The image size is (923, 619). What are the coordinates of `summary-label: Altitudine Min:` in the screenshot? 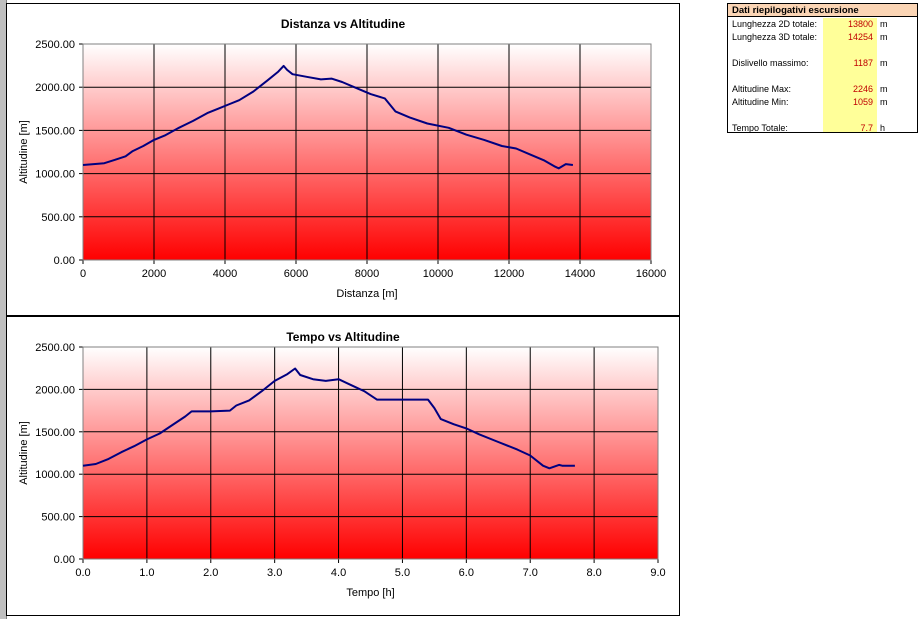 It's located at (760, 102).